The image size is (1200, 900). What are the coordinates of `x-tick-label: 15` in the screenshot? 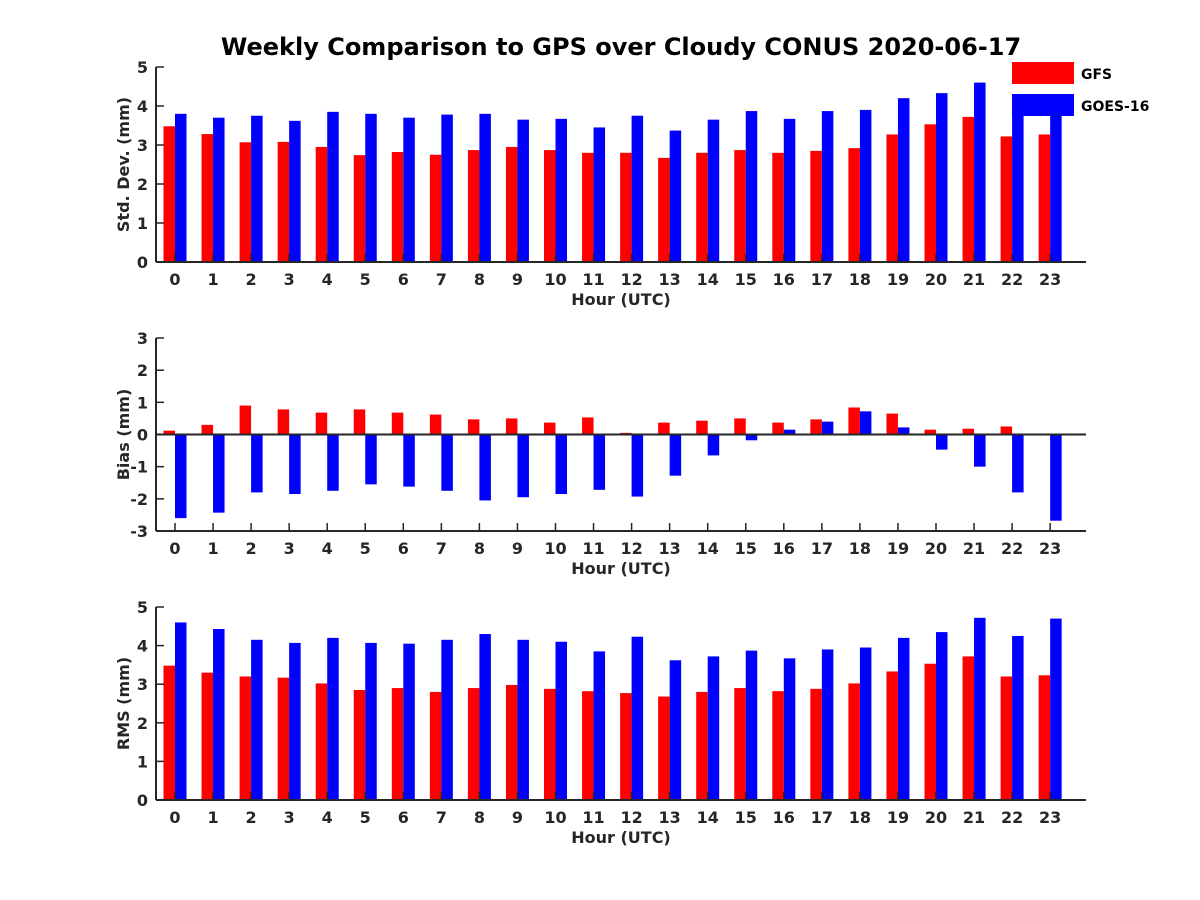 It's located at (746, 548).